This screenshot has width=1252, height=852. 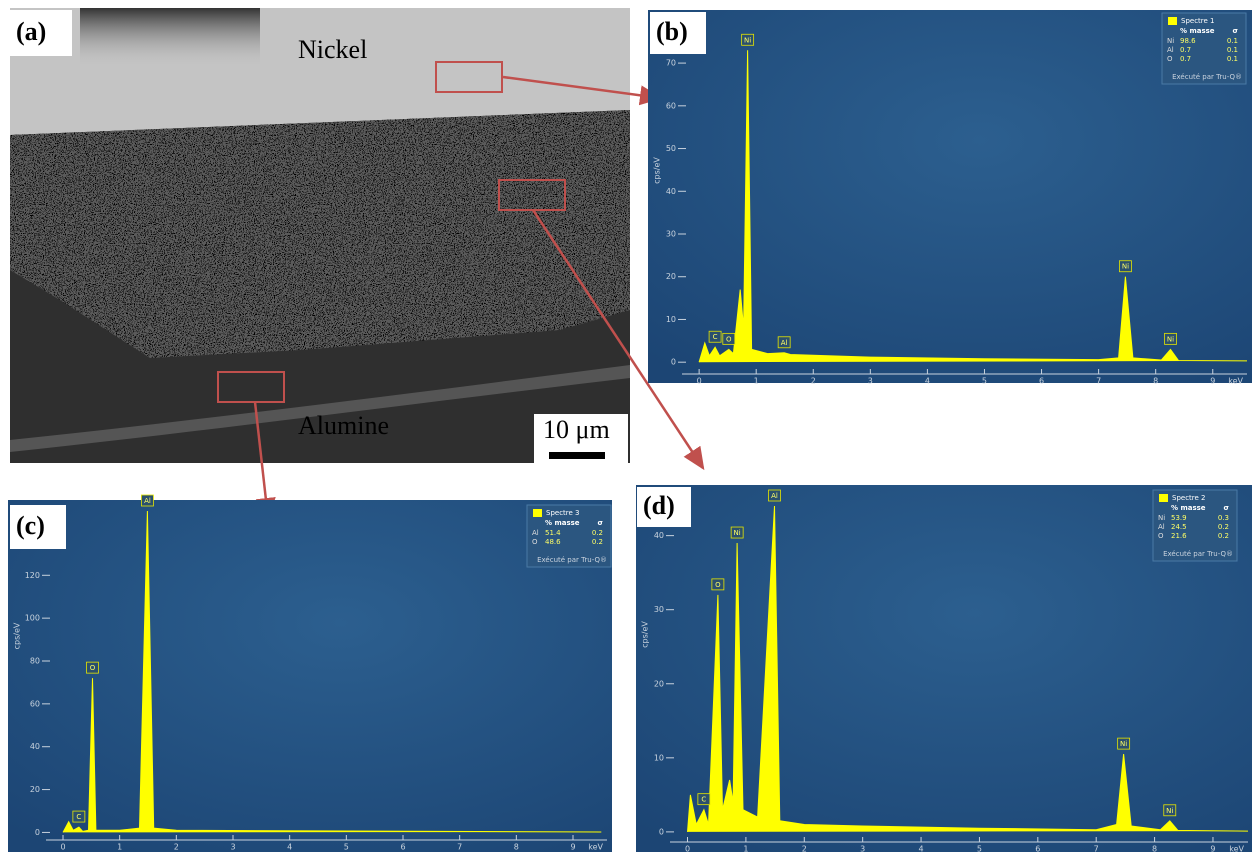 I want to click on panel-label-box, so click(x=664, y=507).